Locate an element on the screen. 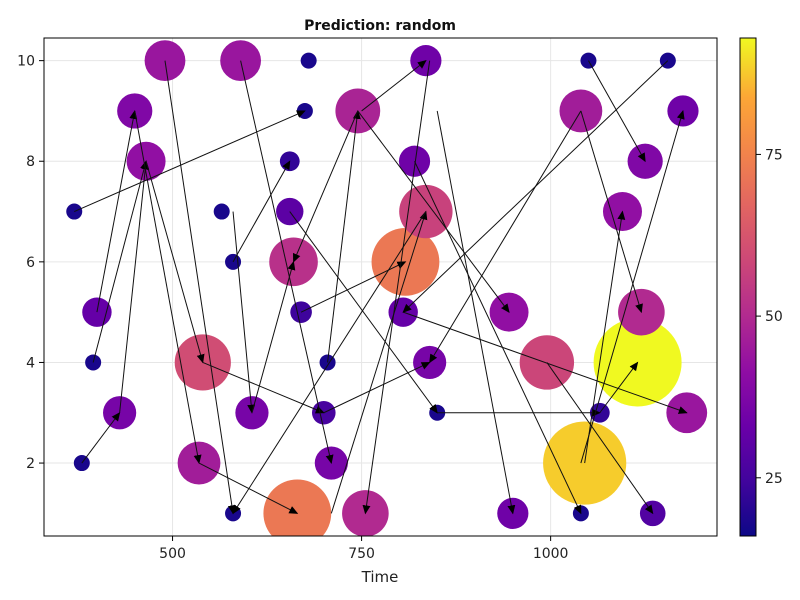  x-tick-label: 1000 is located at coordinates (551, 554).